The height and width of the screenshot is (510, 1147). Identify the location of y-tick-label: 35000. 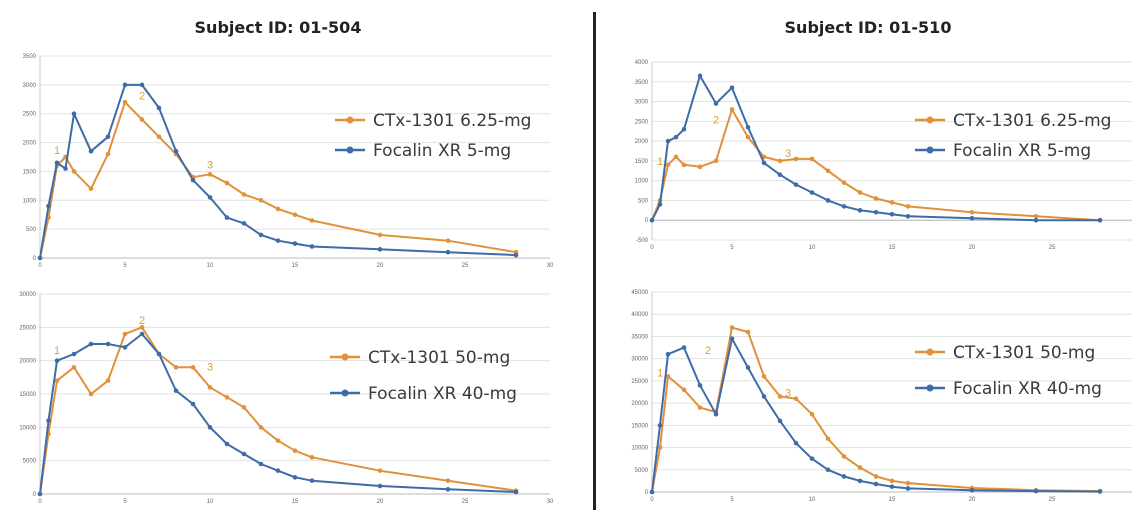
(639, 337).